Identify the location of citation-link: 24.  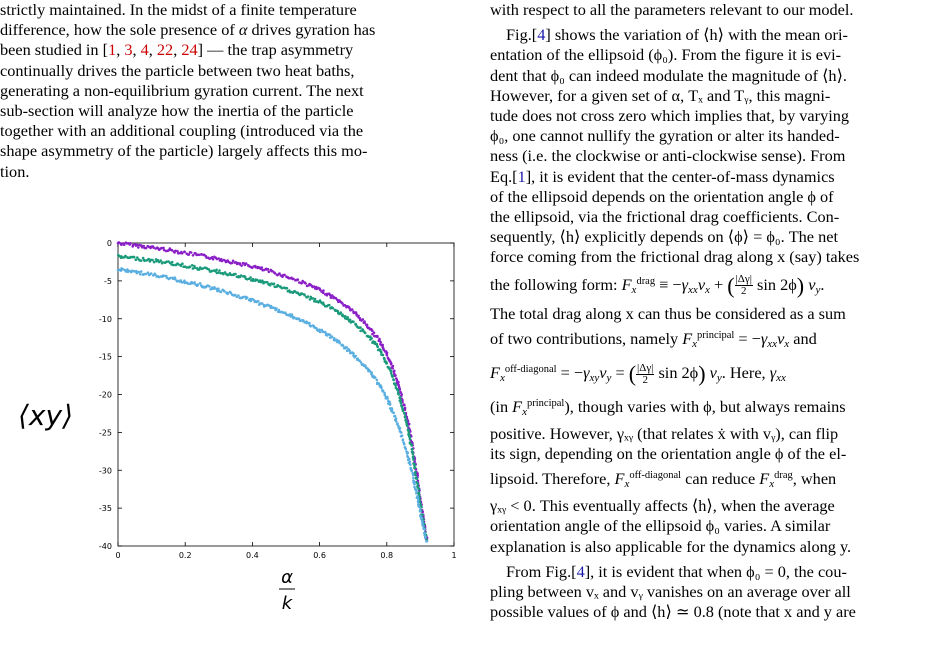
(189, 50).